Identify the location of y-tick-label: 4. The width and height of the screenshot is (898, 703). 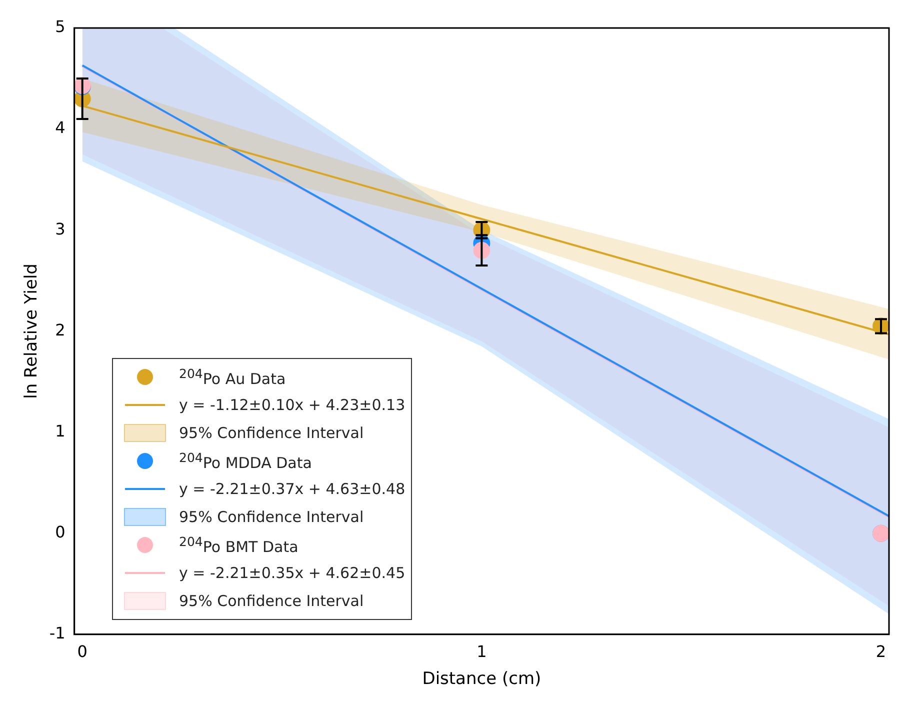
(60, 128).